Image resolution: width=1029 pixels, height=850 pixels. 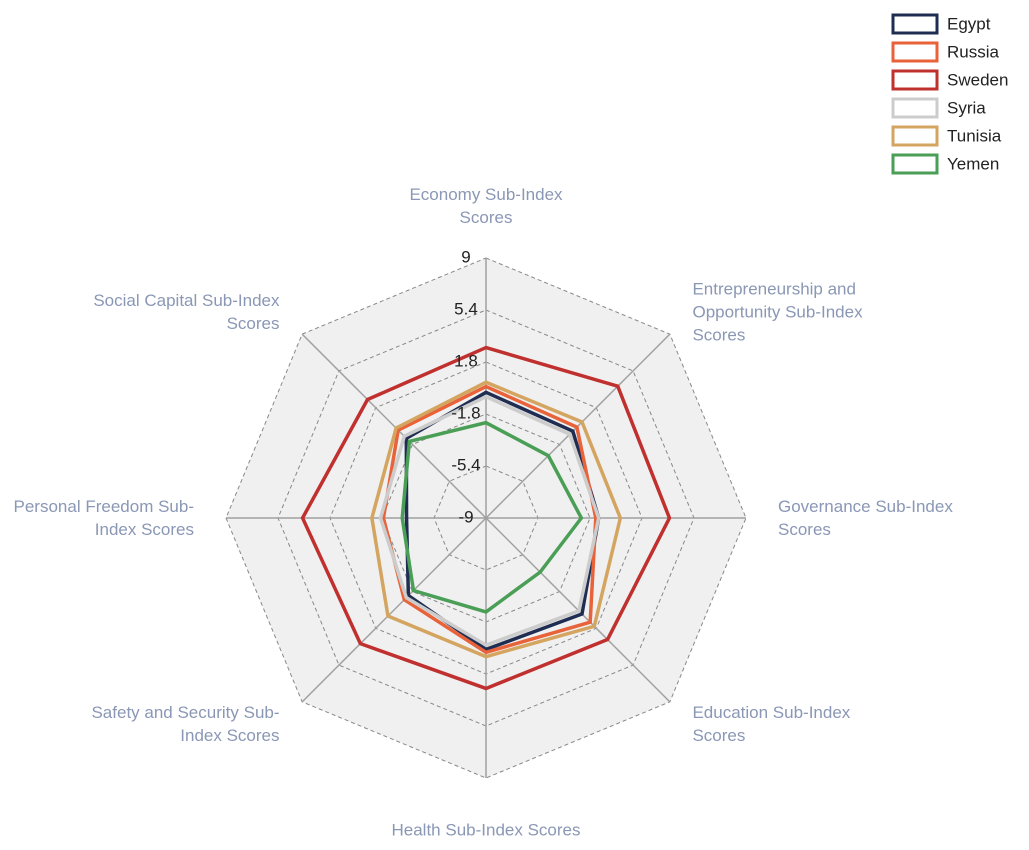 What do you see at coordinates (103, 518) in the screenshot?
I see `category-label: Personal Freedom Sub-Index Scores` at bounding box center [103, 518].